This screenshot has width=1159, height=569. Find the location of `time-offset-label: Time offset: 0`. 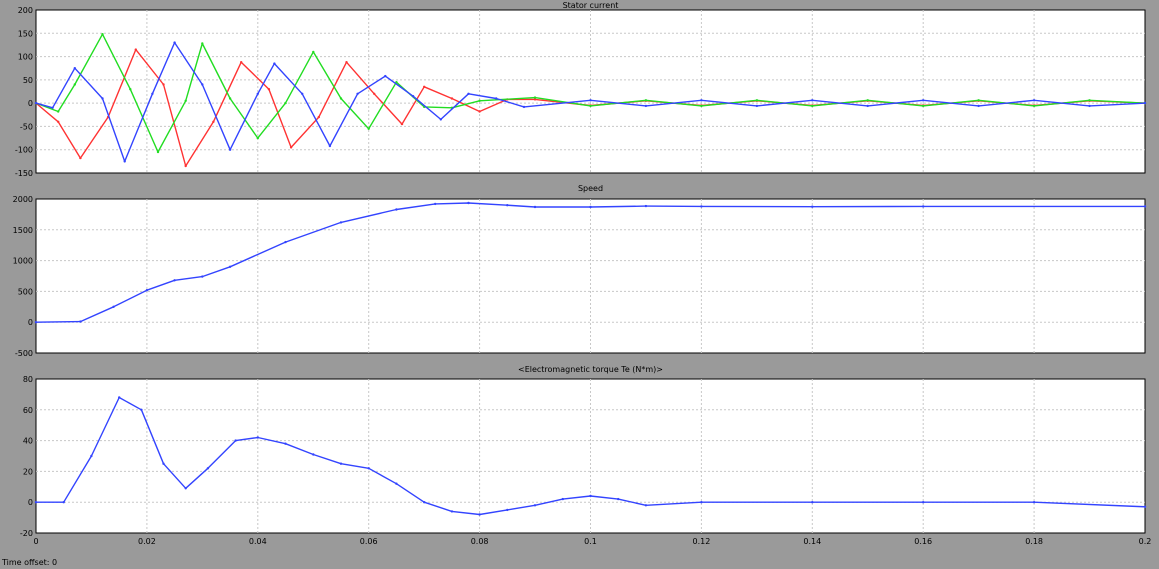

time-offset-label: Time offset: 0 is located at coordinates (29, 562).